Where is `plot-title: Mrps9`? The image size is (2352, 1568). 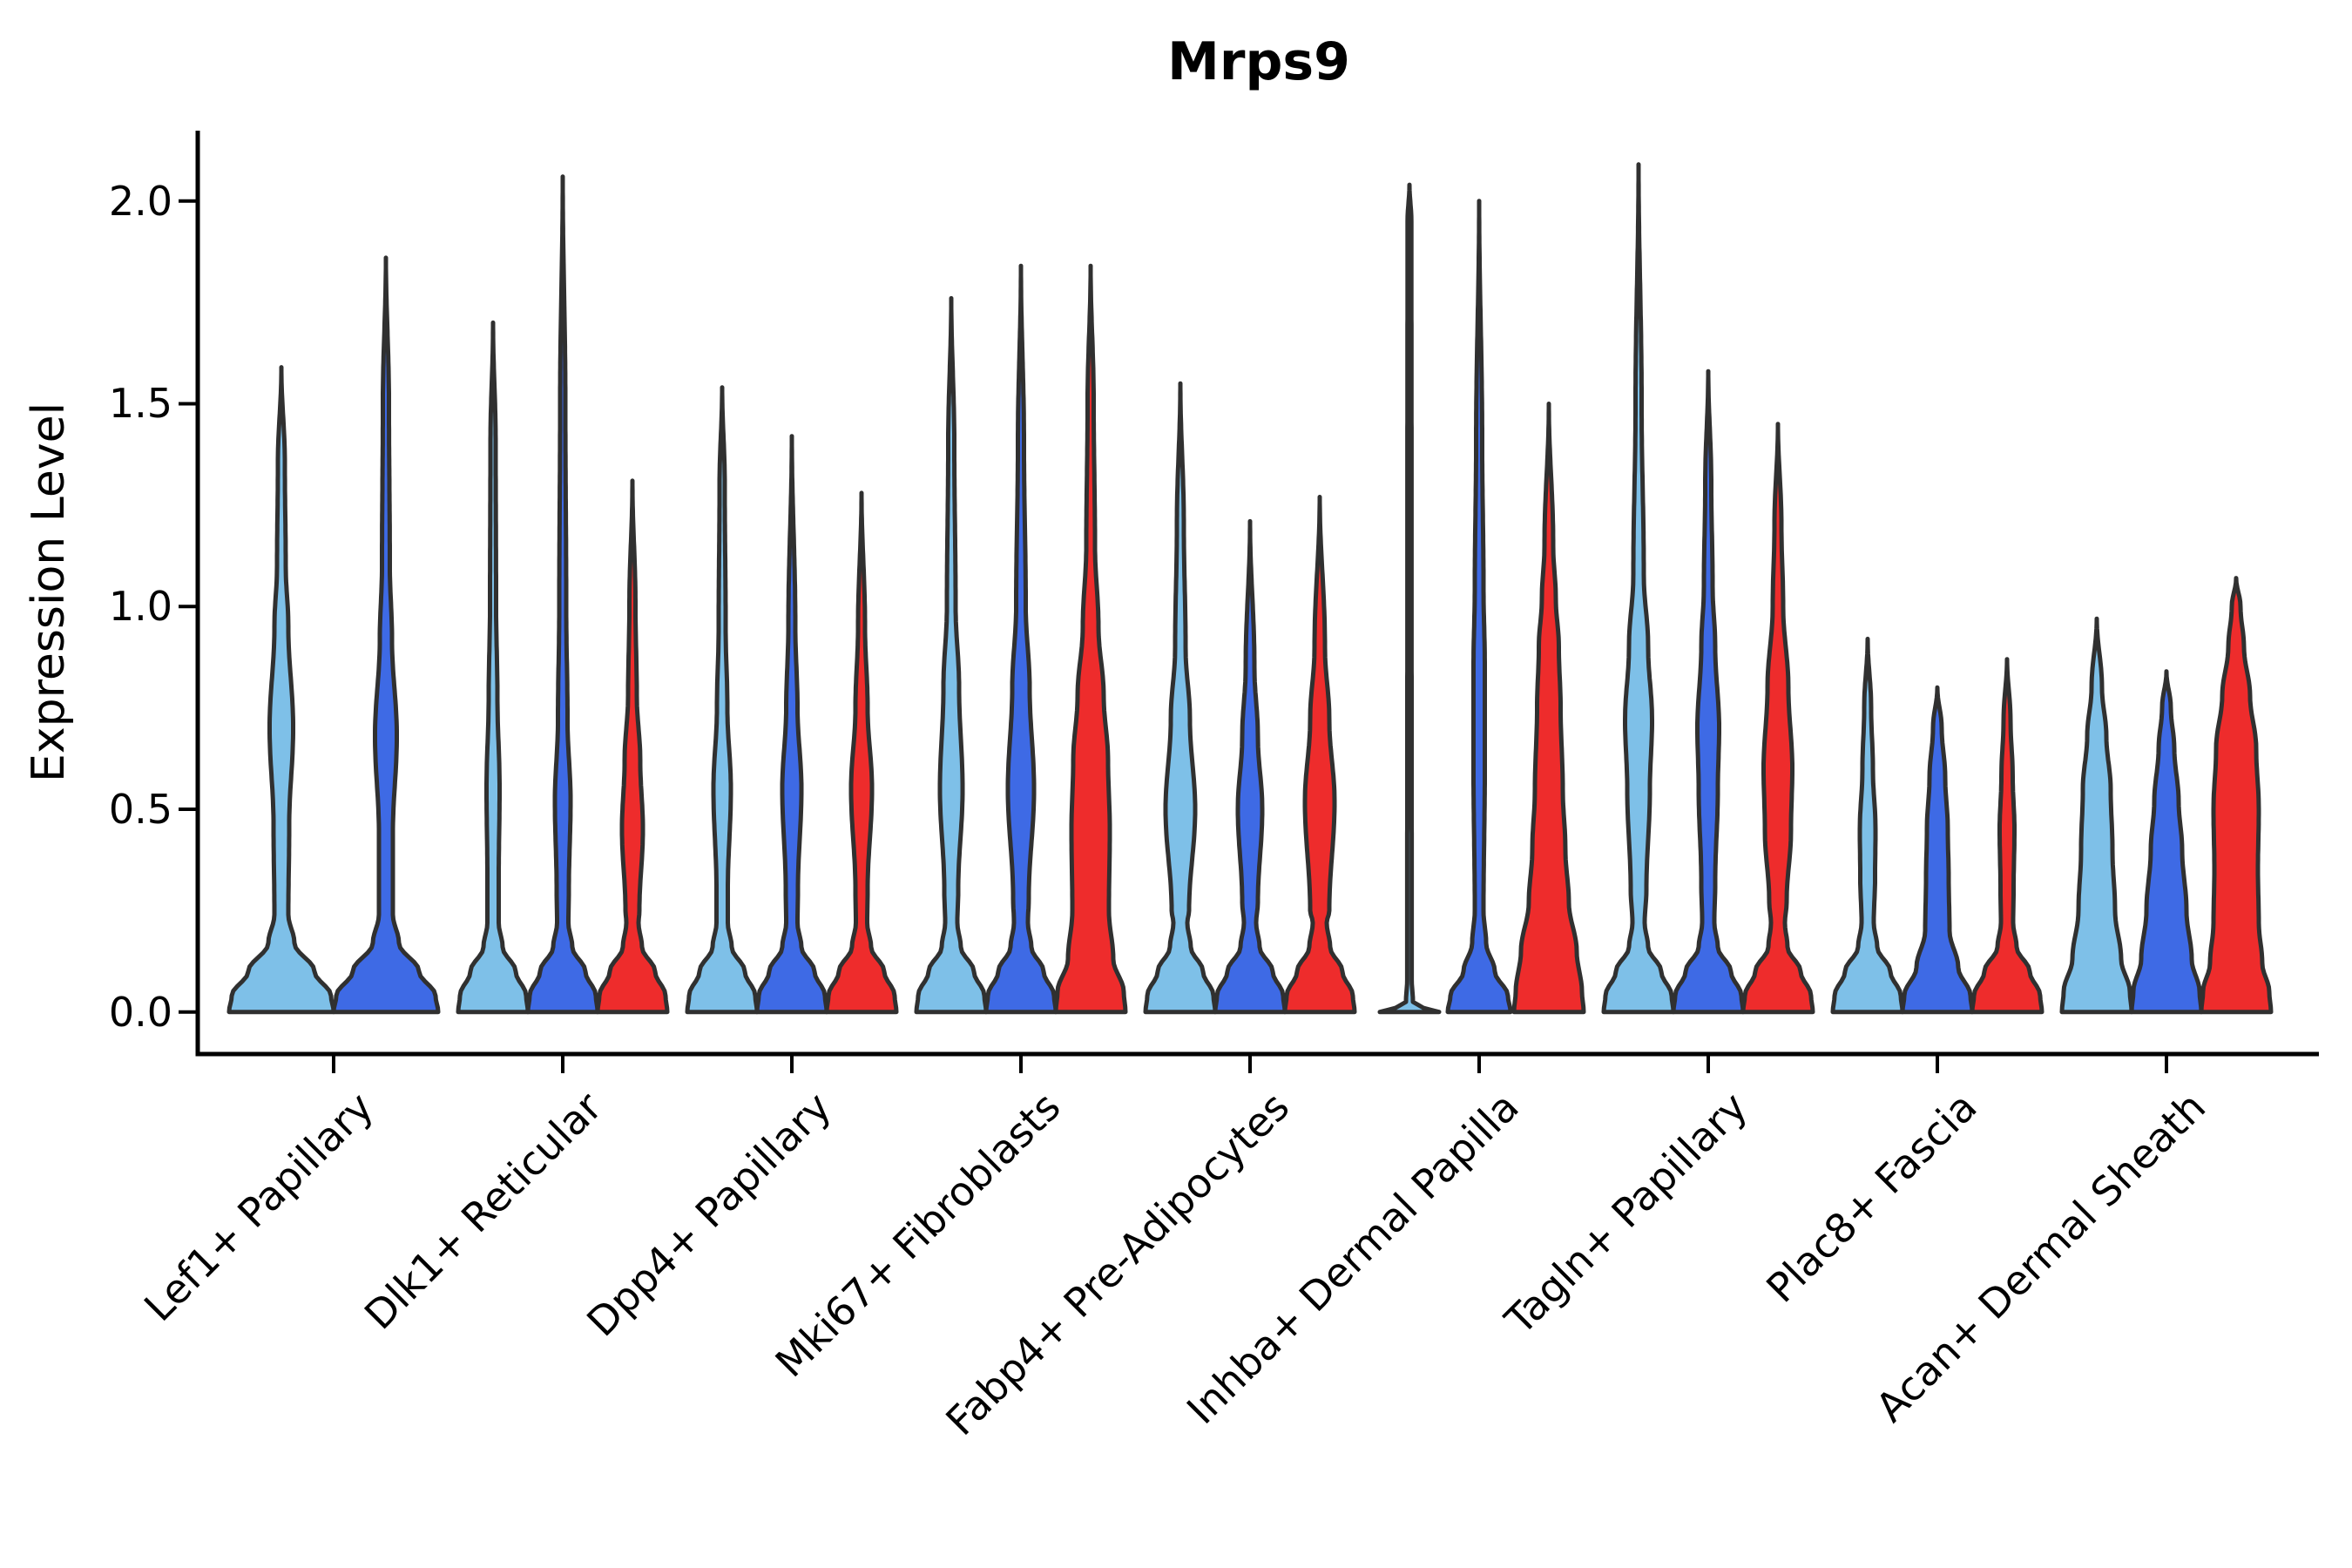 plot-title: Mrps9 is located at coordinates (1258, 61).